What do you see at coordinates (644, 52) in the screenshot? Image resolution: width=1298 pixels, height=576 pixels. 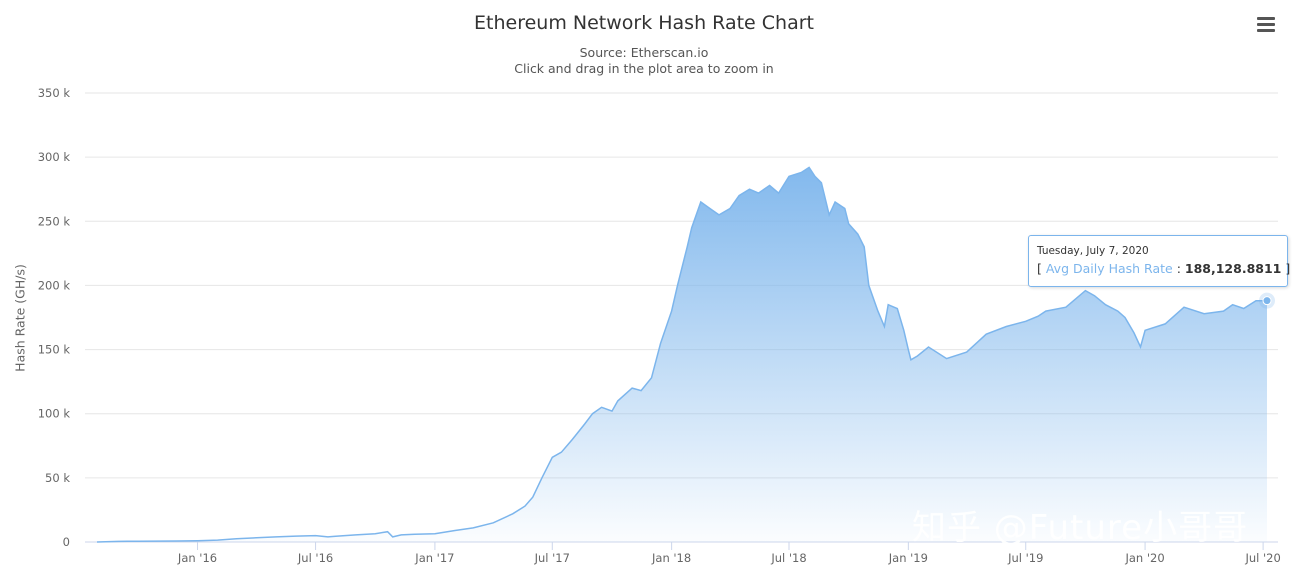 I see `chart-subtitle-source: Source: Etherscan.io` at bounding box center [644, 52].